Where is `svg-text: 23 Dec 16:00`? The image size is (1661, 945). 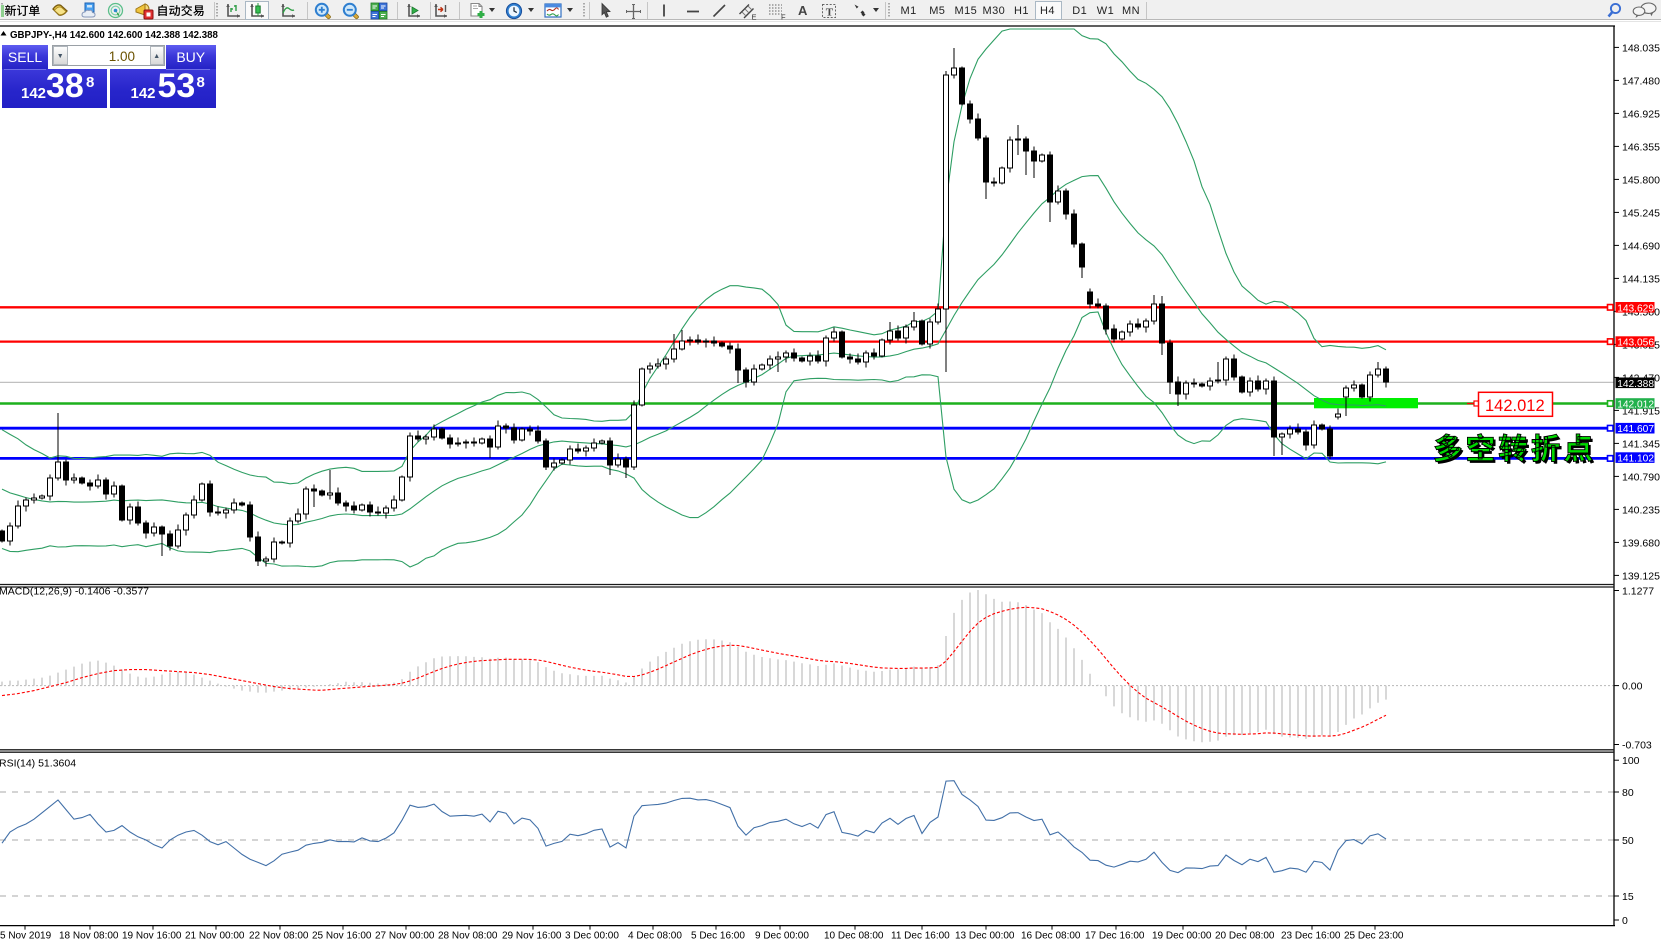 svg-text: 23 Dec 16:00 is located at coordinates (1311, 936).